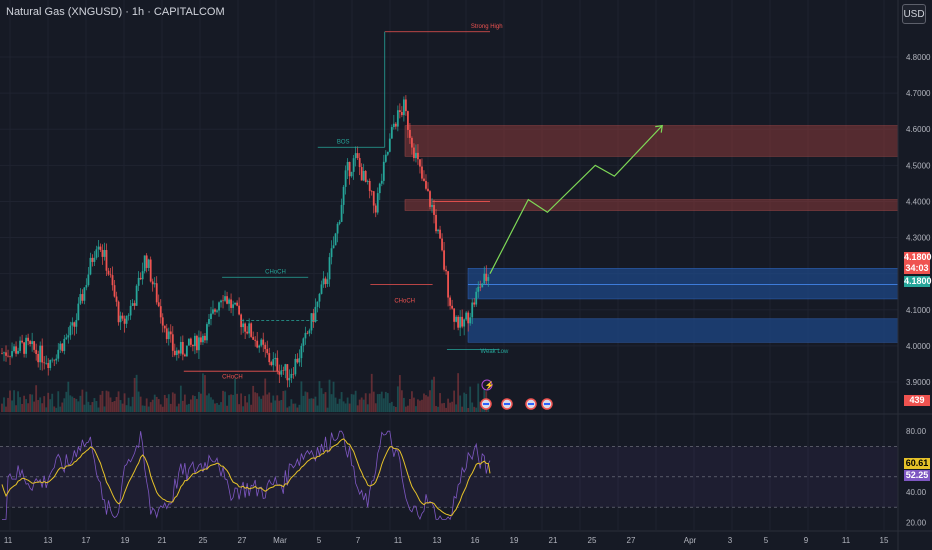 Image resolution: width=932 pixels, height=550 pixels. I want to click on lightning-icon, so click(487, 385).